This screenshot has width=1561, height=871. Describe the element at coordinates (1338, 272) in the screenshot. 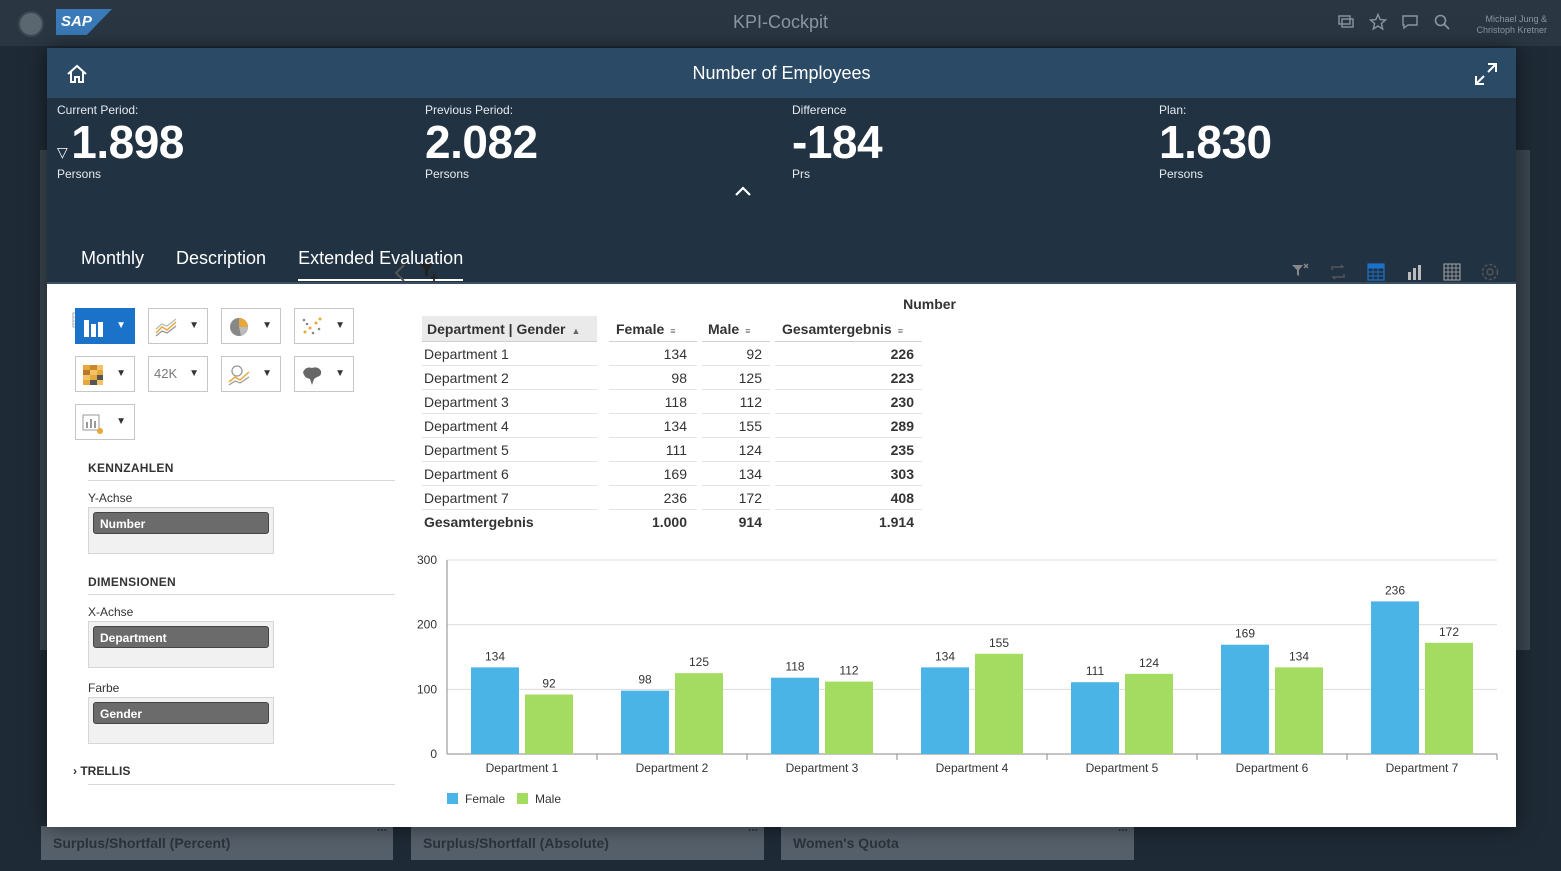

I see `swap-axes-icon` at that location.